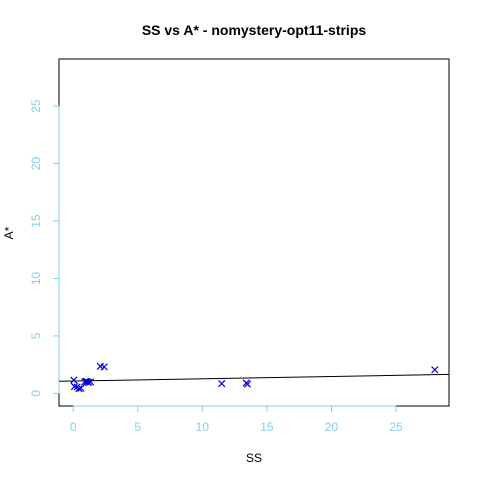 This screenshot has width=480, height=480. Describe the element at coordinates (236, 419) in the screenshot. I see `x-axis: 0 5 10 15 20 25` at that location.